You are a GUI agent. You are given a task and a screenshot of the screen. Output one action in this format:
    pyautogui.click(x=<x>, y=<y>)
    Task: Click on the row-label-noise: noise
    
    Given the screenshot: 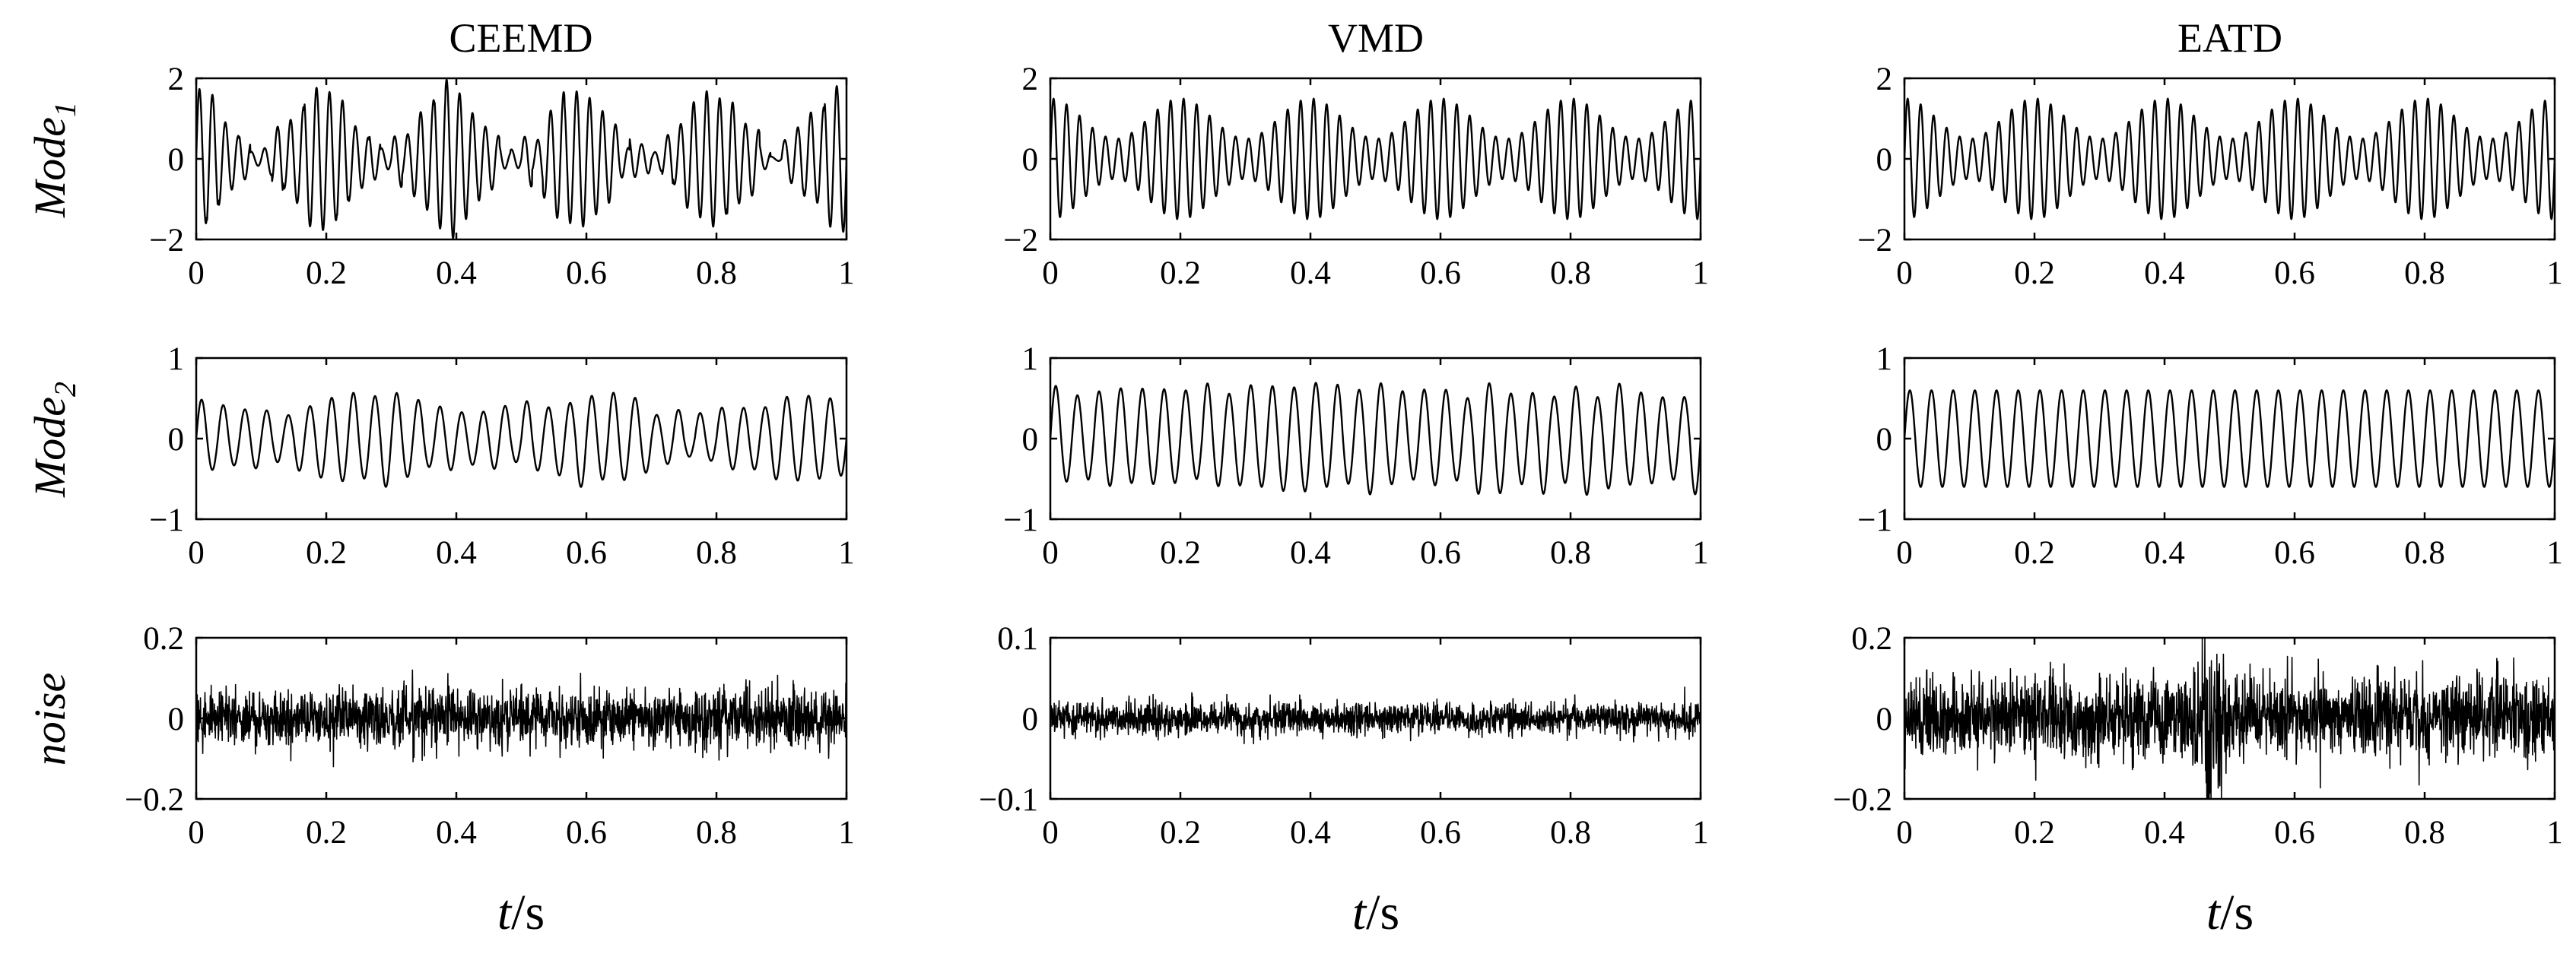 What is the action you would take?
    pyautogui.click(x=50, y=719)
    